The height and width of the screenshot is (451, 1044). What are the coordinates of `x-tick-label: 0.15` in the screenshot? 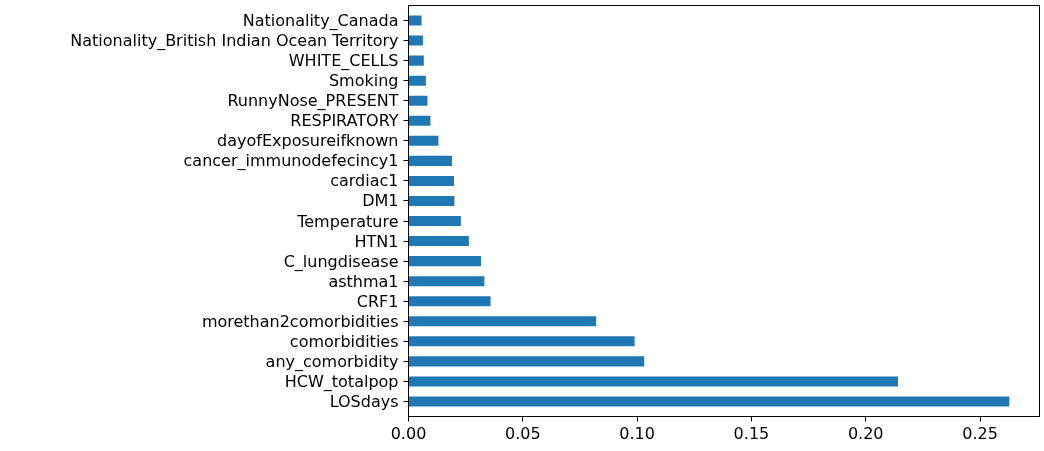 It's located at (751, 433).